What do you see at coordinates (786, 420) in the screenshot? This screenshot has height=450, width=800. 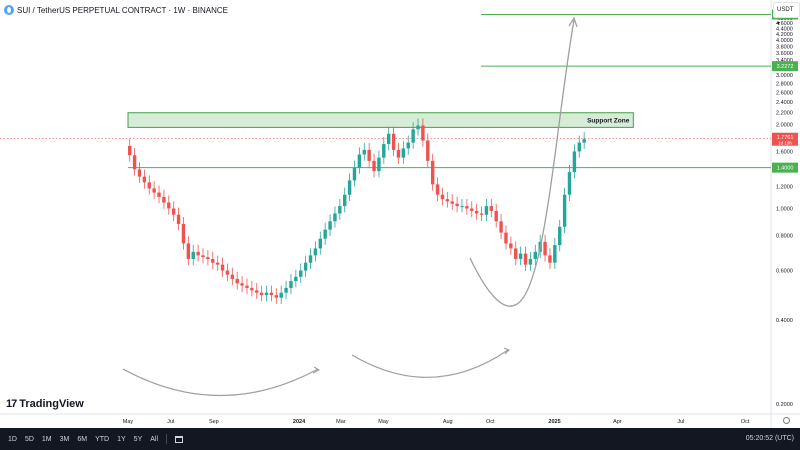 I see `gear-icon` at bounding box center [786, 420].